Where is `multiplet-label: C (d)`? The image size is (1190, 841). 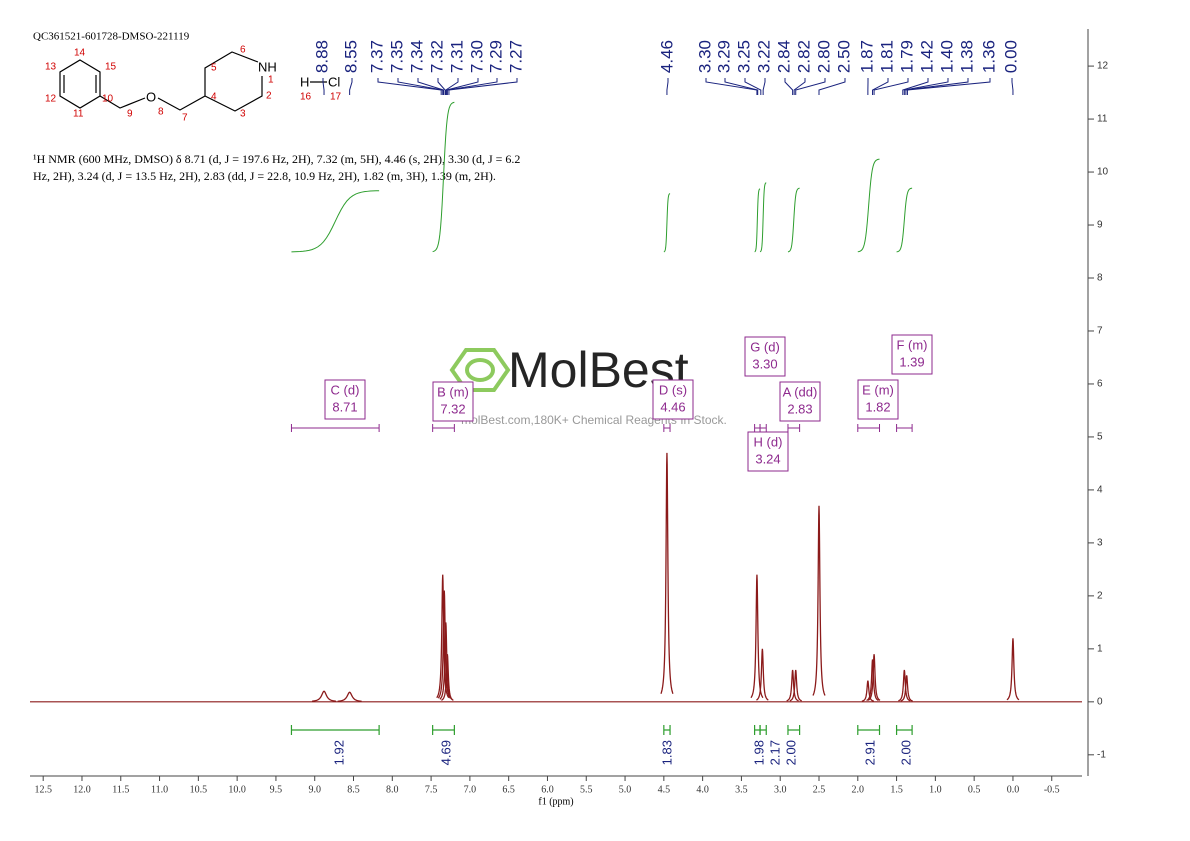
multiplet-label: C (d) is located at coordinates (345, 389).